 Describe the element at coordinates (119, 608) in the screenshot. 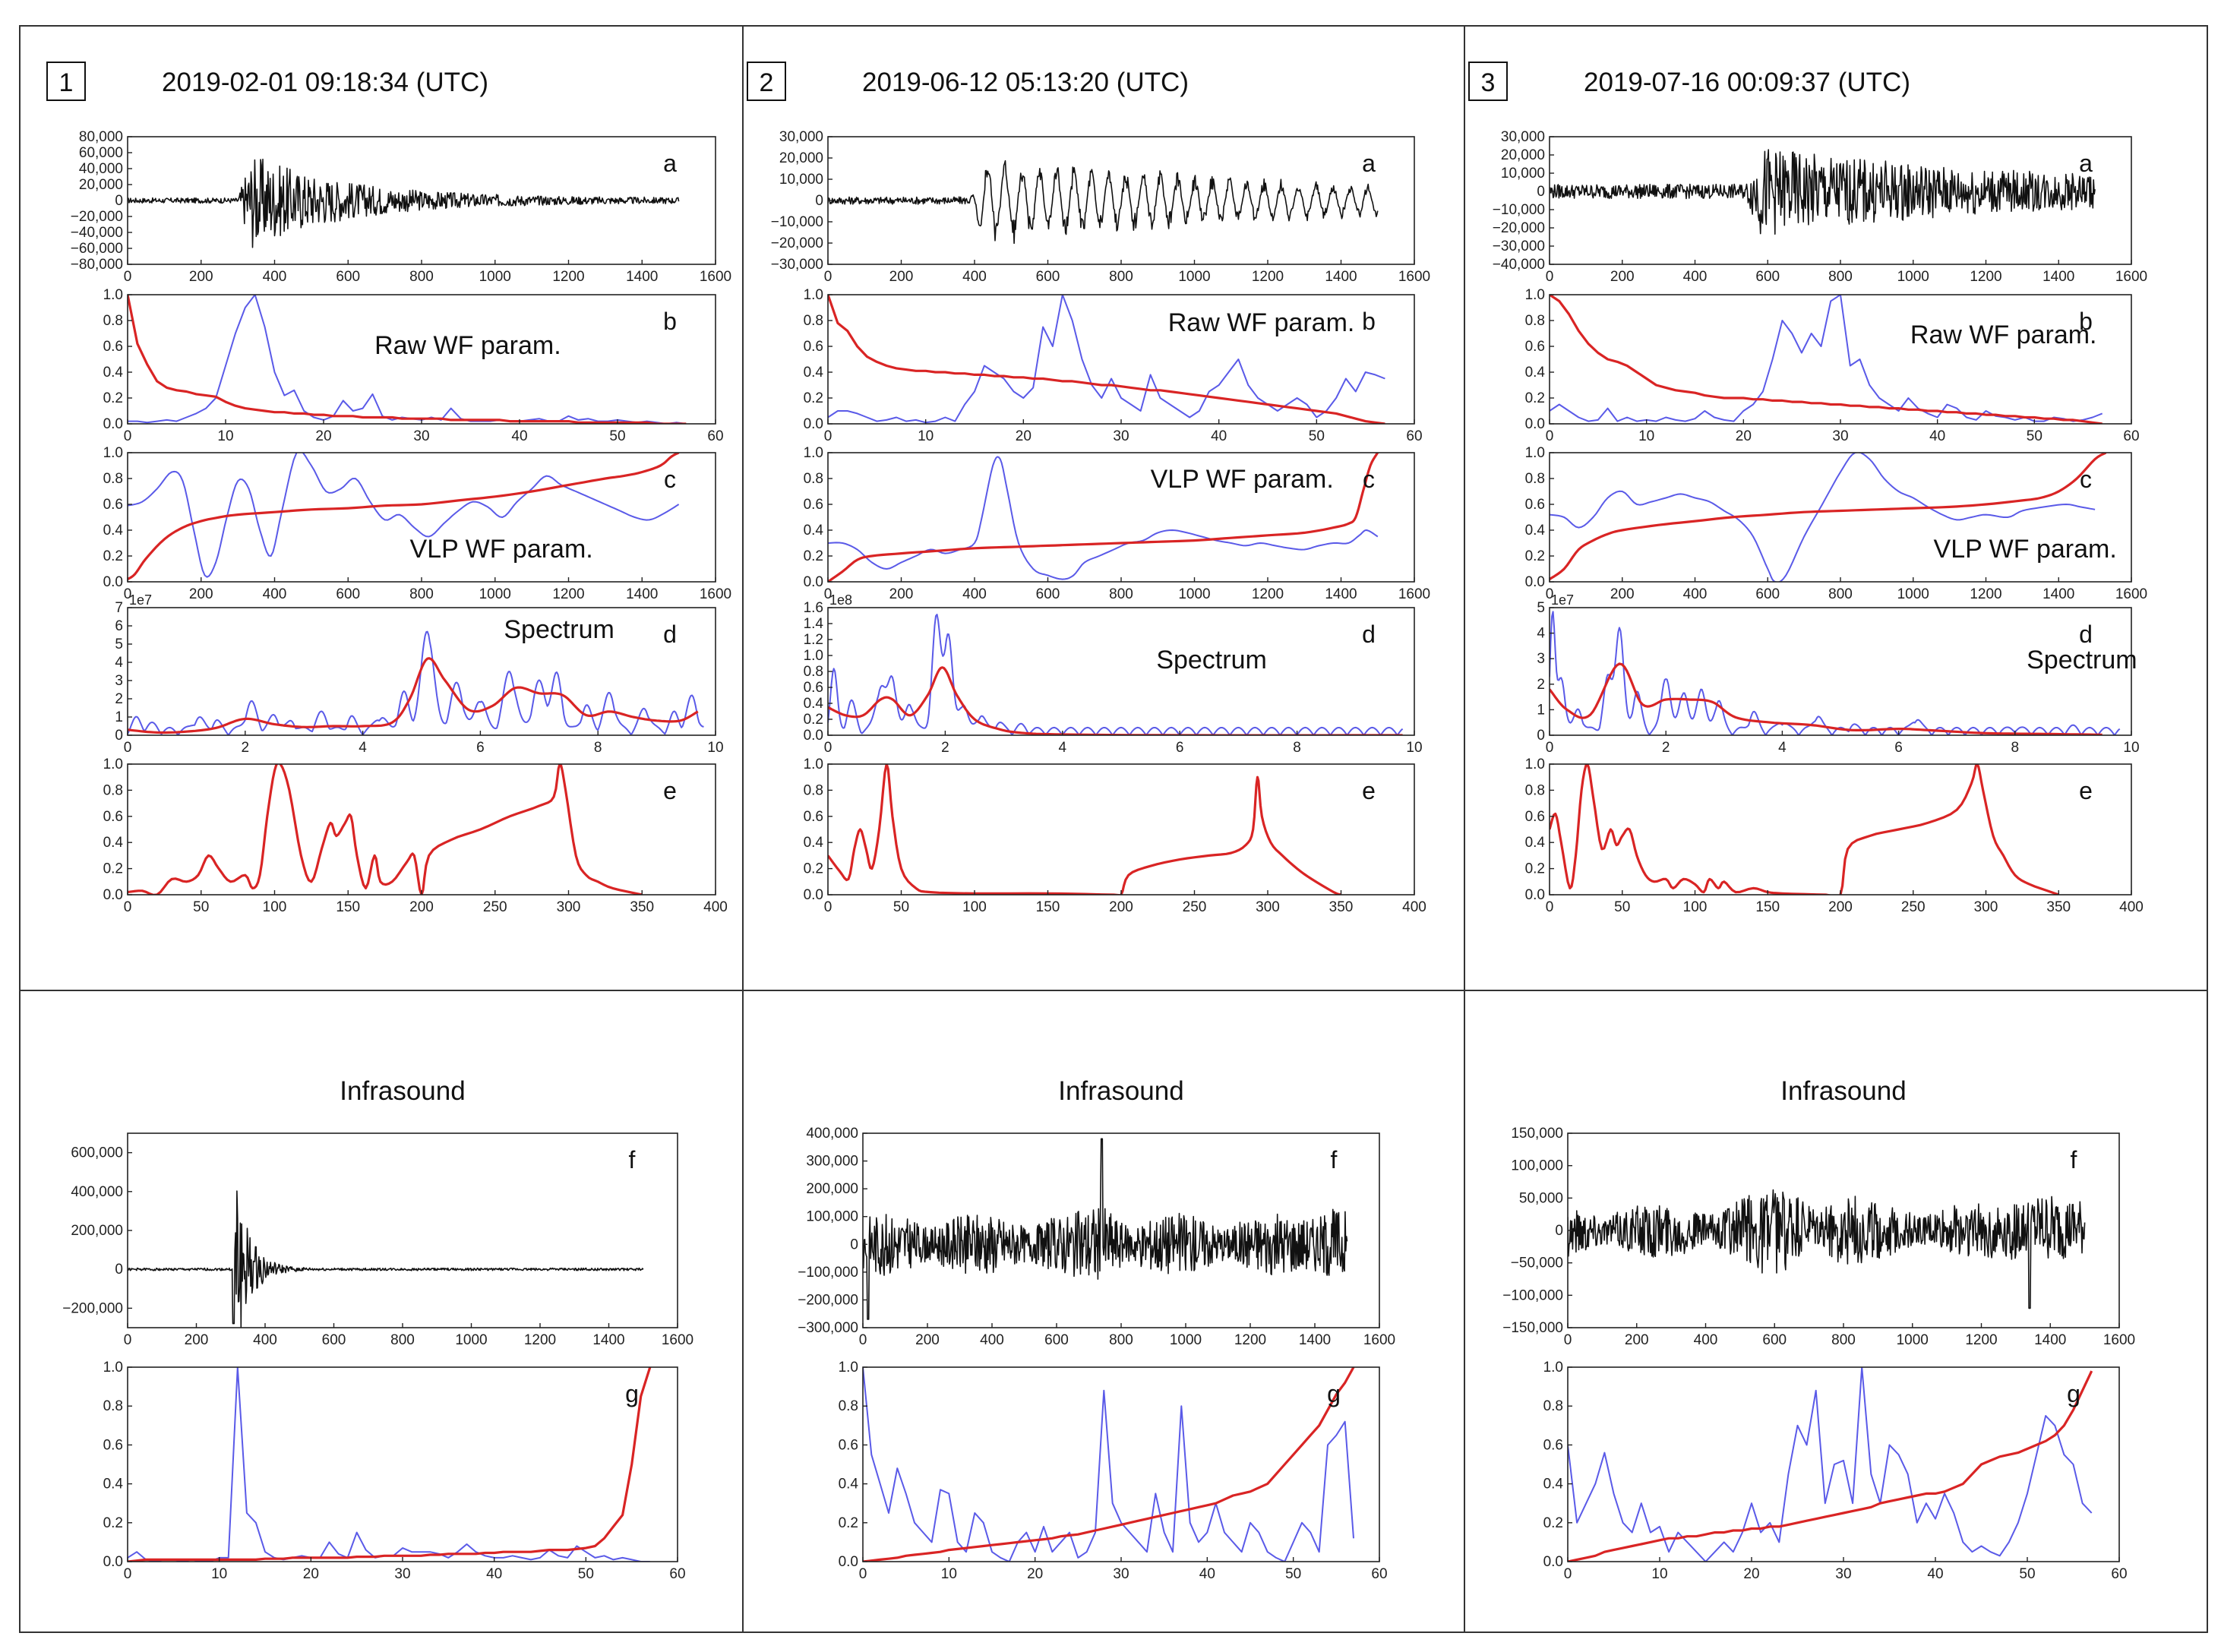

I see `y-tick-label: 7` at that location.